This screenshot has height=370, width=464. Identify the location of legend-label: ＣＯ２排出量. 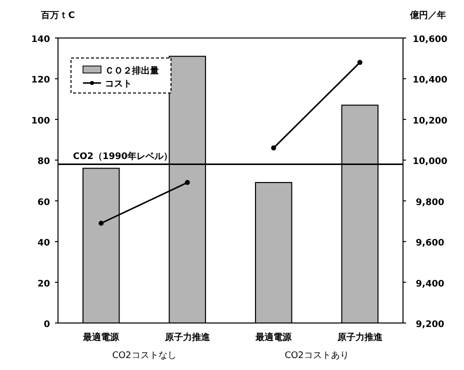
(132, 71).